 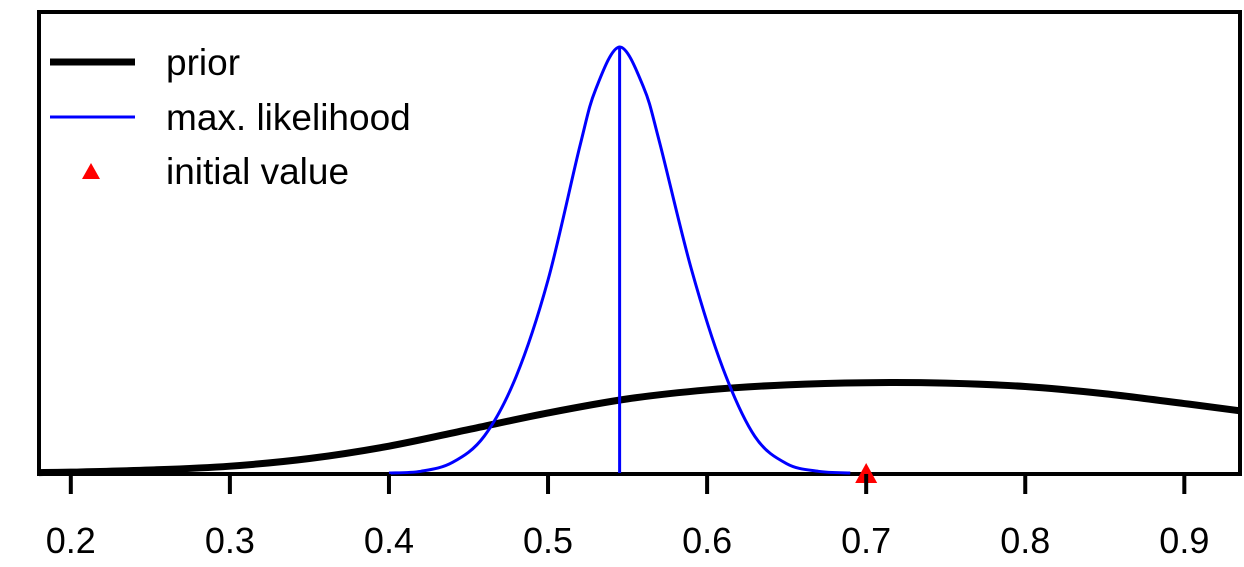 What do you see at coordinates (257, 171) in the screenshot?
I see `legend-label: initial value` at bounding box center [257, 171].